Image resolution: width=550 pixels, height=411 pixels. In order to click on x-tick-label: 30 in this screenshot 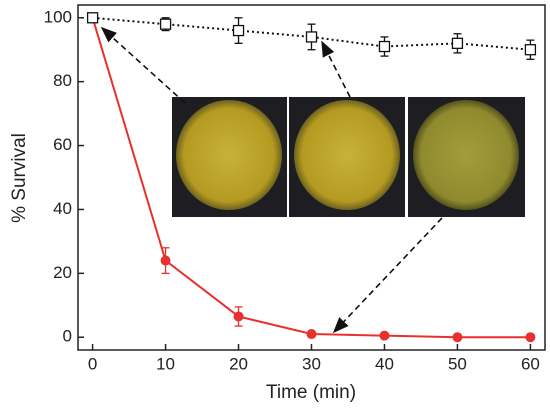, I will do `click(311, 363)`.